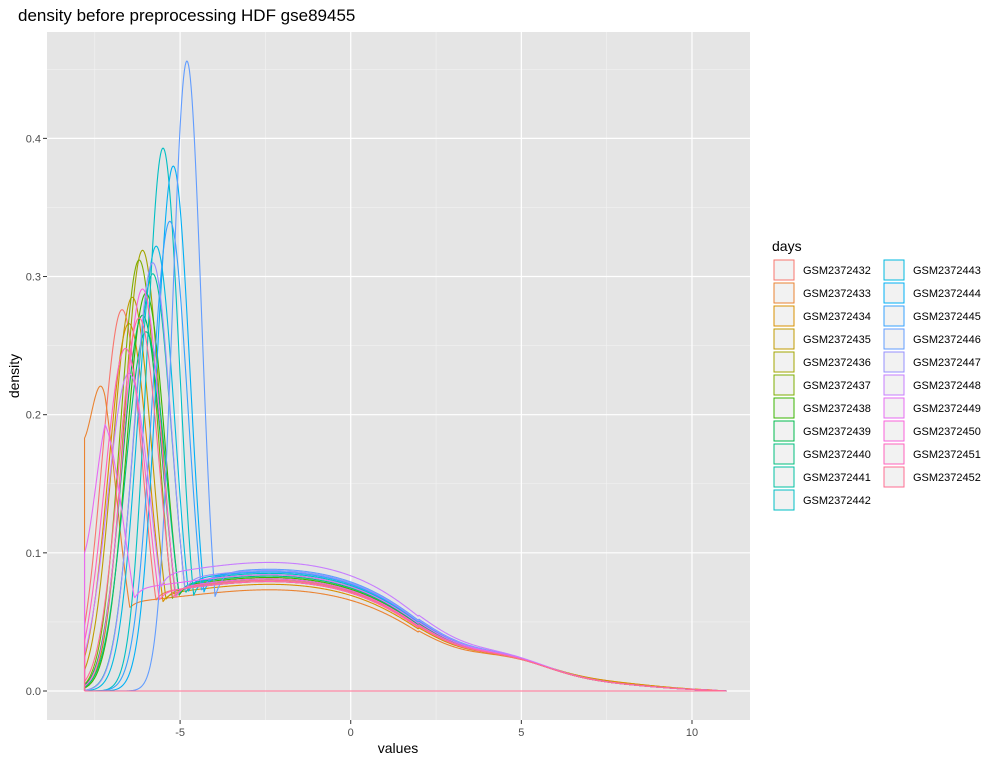 The image size is (1000, 763). I want to click on legend-key-GSM2372438, so click(784, 408).